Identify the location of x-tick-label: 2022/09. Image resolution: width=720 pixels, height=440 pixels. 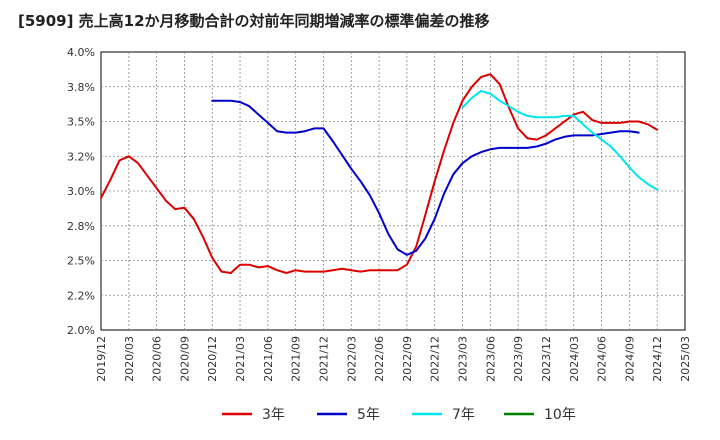
(407, 359).